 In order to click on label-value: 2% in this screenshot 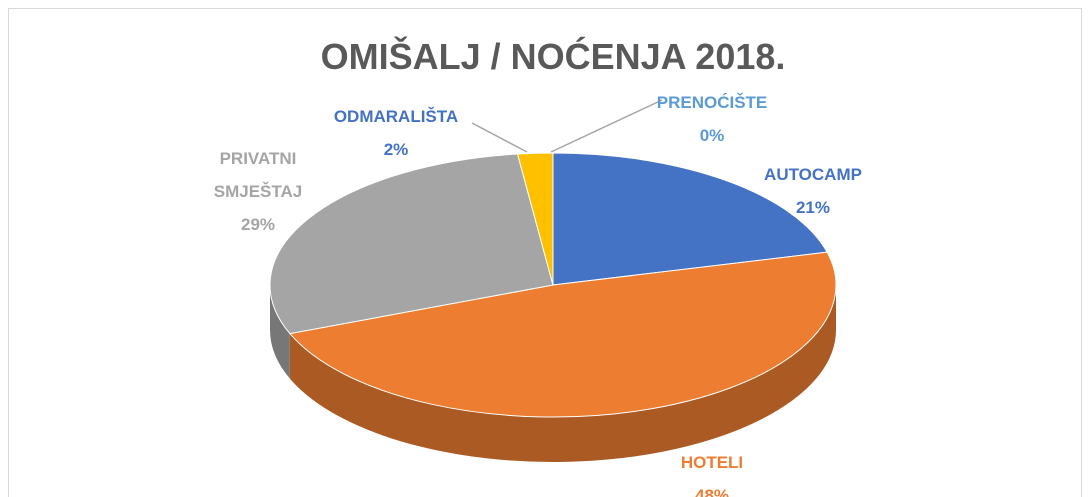, I will do `click(396, 149)`.